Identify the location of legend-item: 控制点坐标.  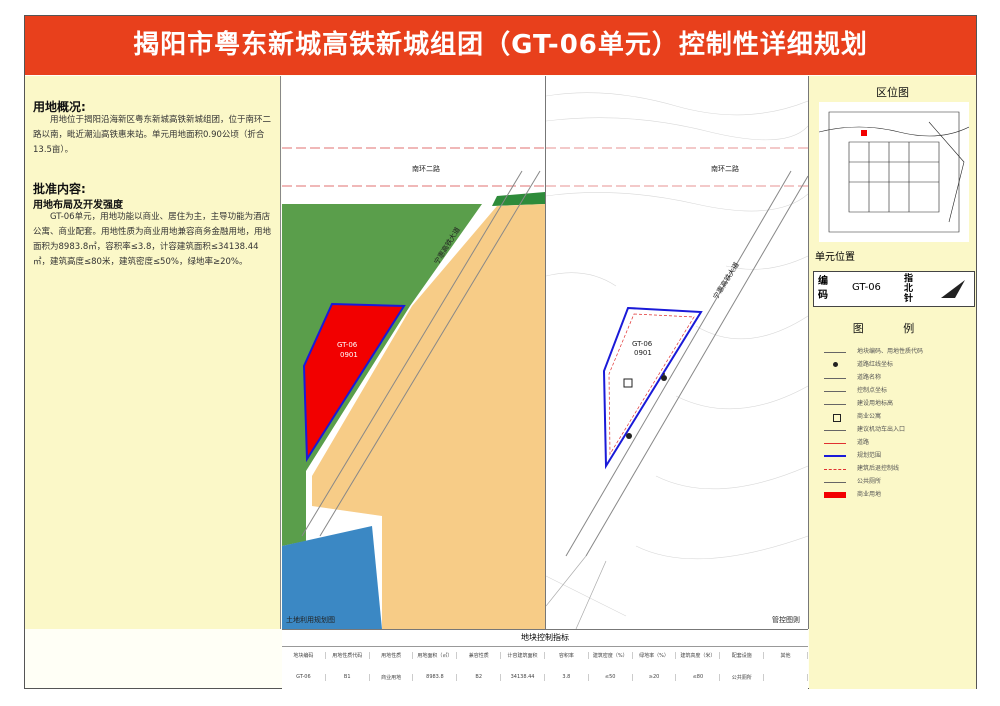
(892, 391).